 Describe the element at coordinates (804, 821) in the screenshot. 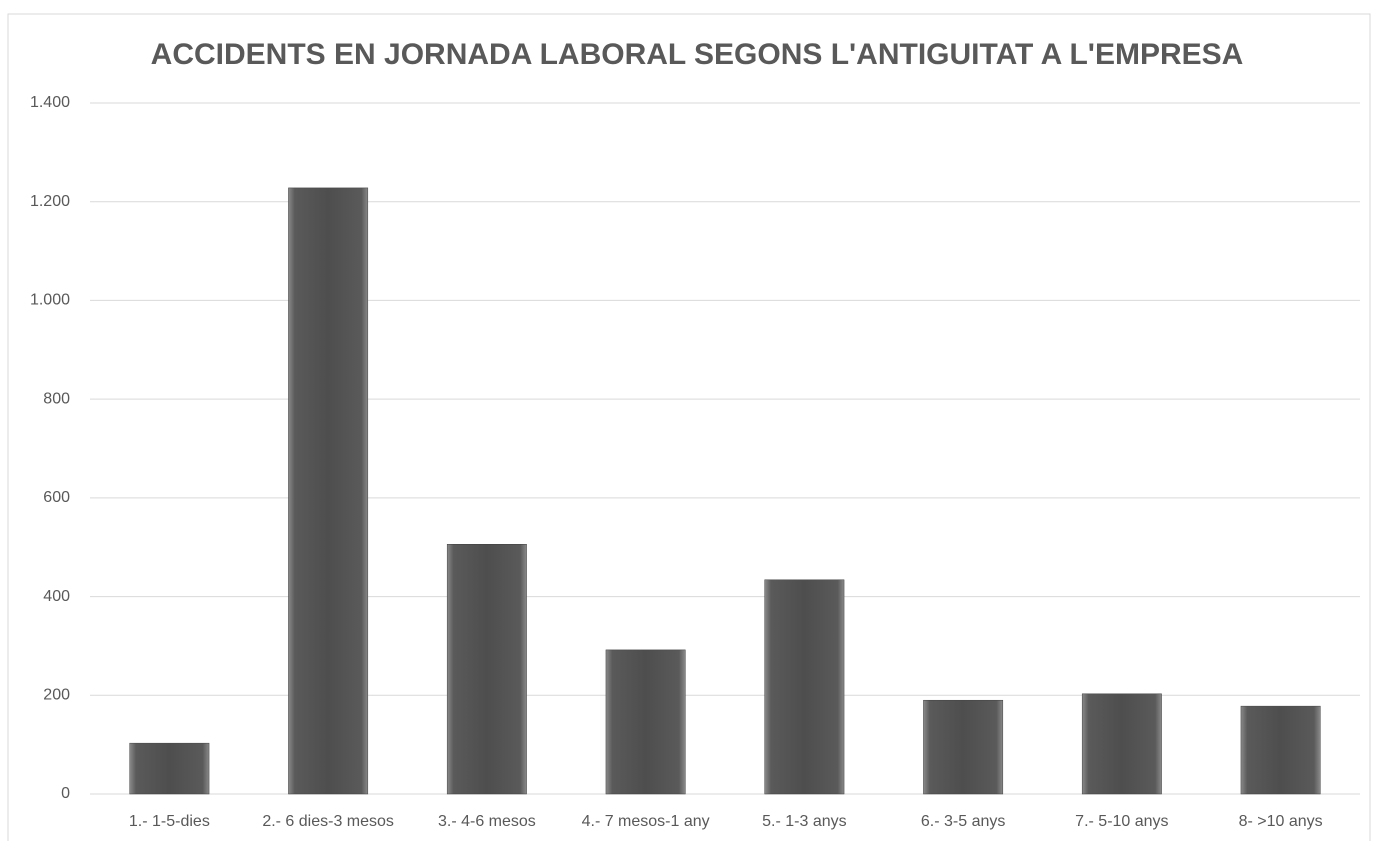

I see `x-tick-label: 5.- 1-3 anys` at that location.